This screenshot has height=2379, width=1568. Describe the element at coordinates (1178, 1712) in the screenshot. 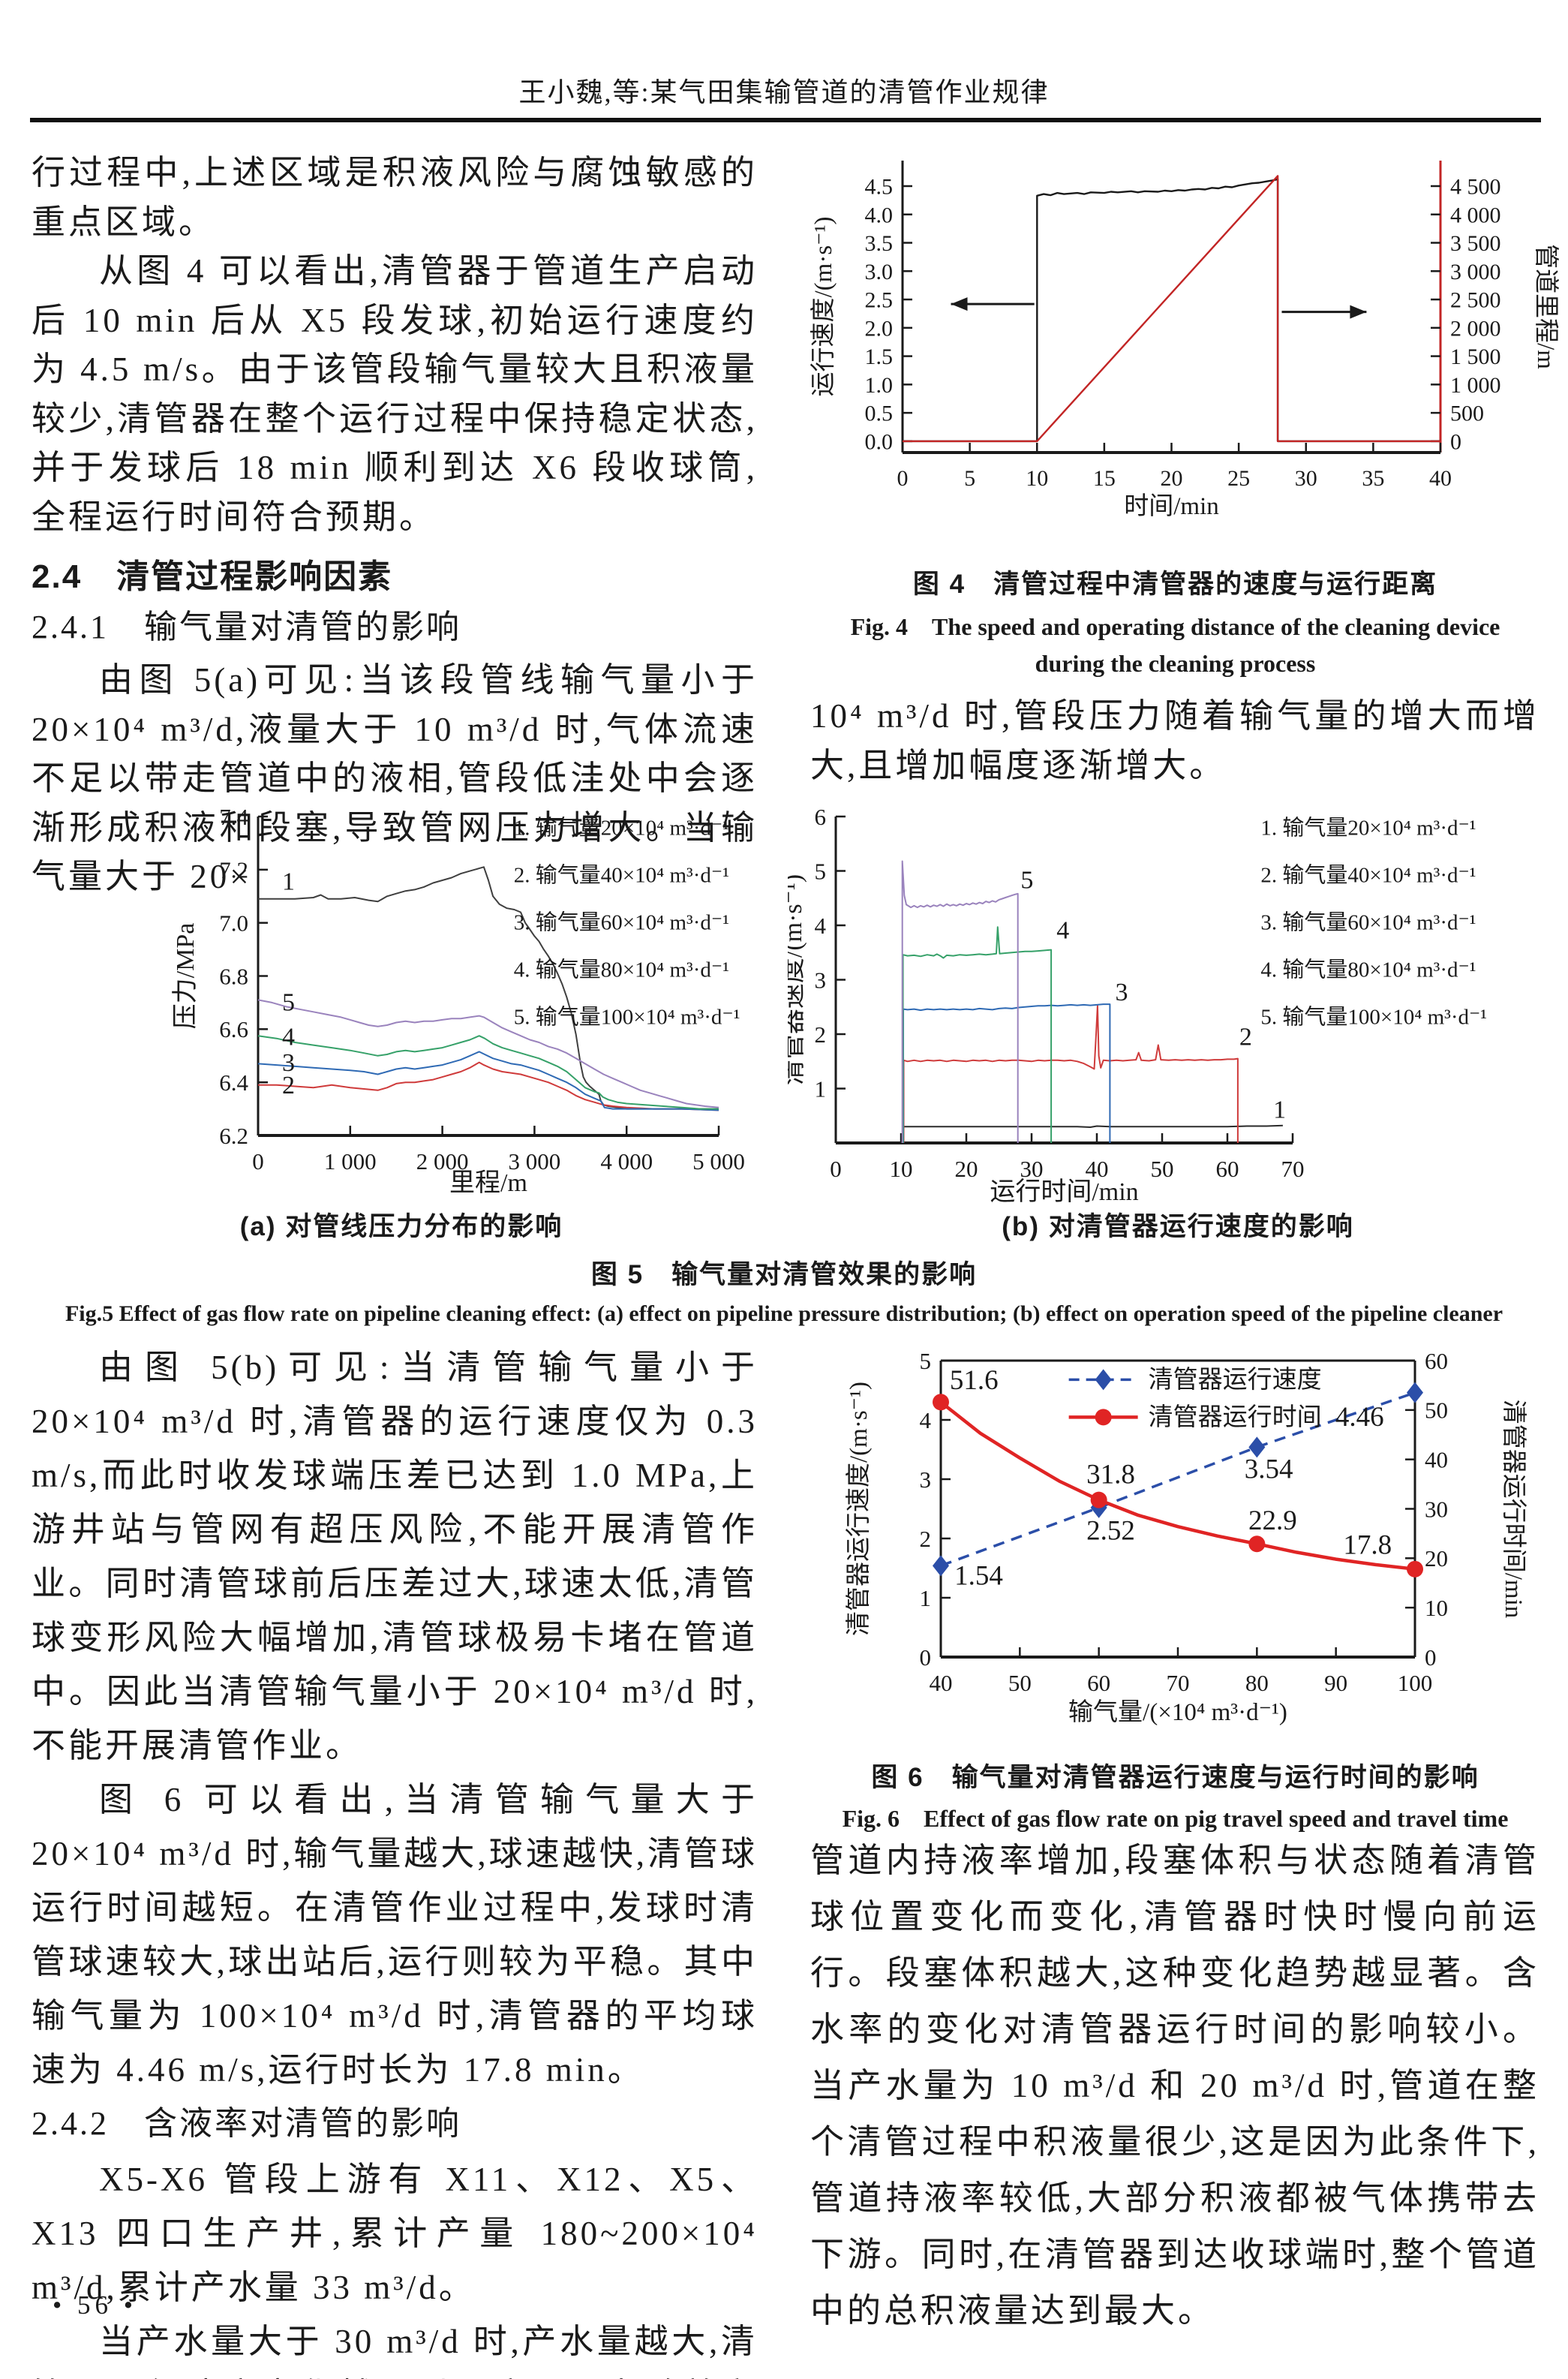

I see `svg-text: 输气量/(×10⁴ m³·d⁻¹)` at that location.